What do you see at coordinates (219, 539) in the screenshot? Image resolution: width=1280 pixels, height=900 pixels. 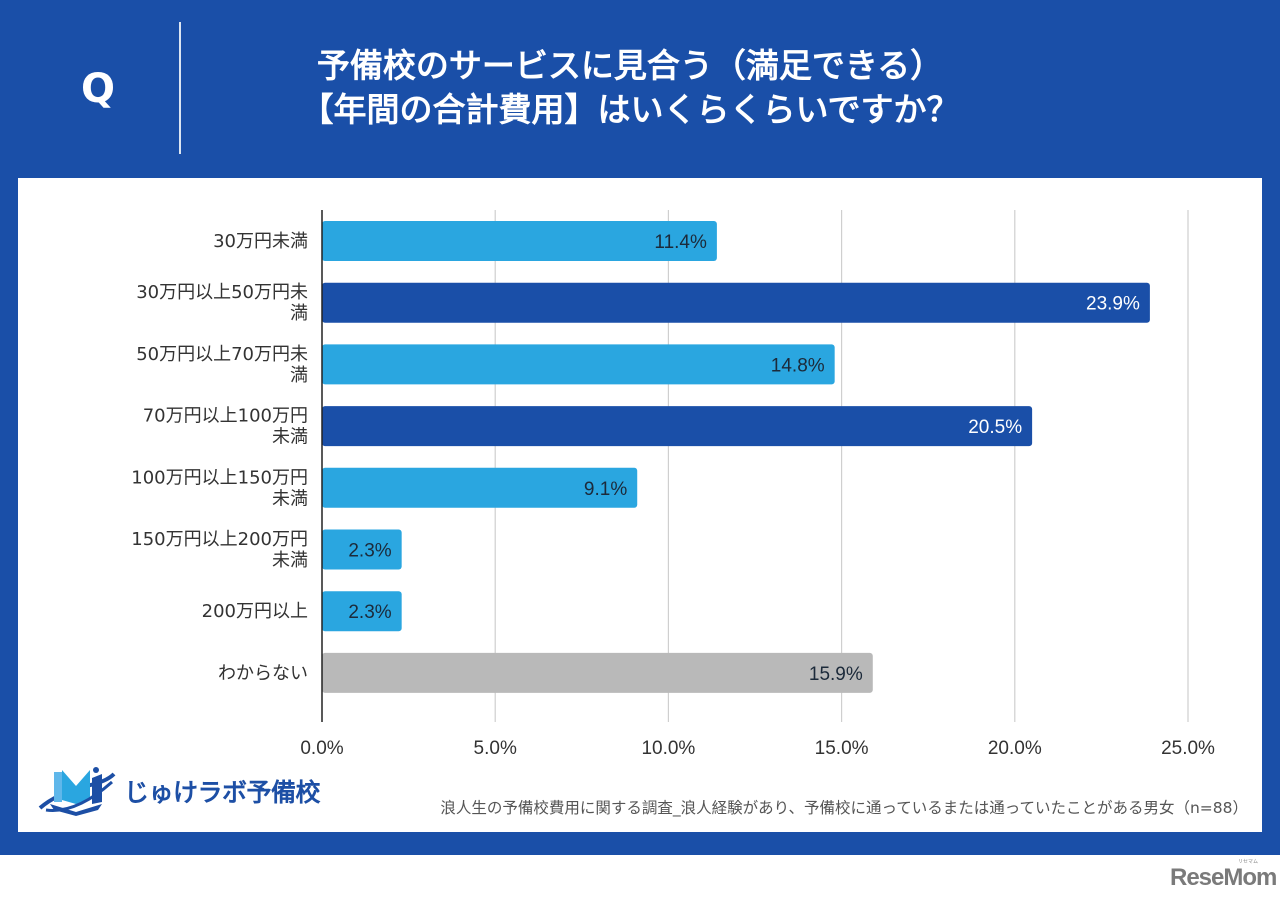 I see `category-label: 150万円以上200万円` at bounding box center [219, 539].